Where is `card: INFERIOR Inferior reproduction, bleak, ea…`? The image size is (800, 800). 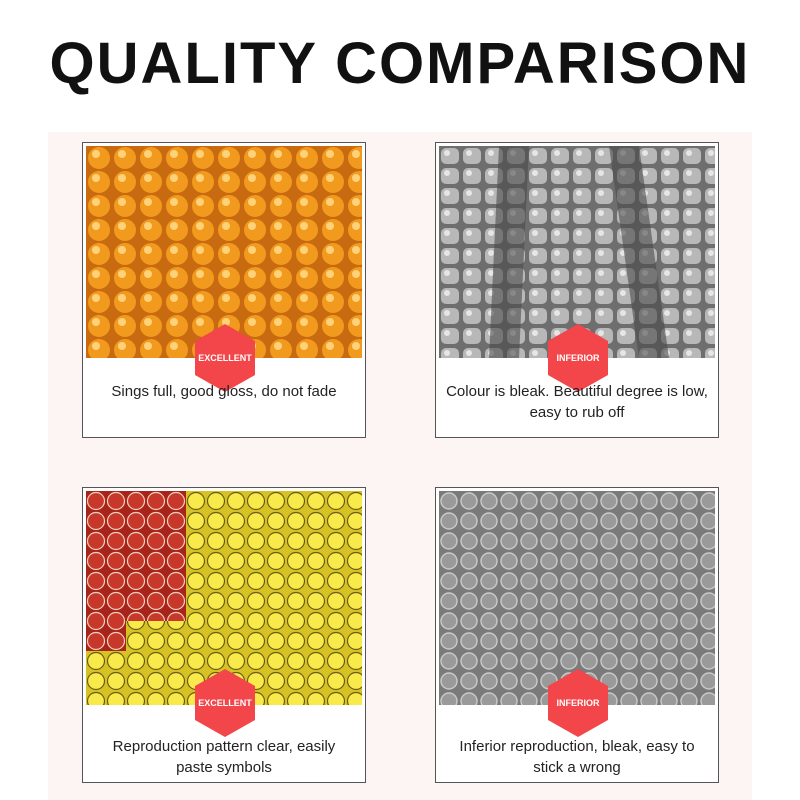 card: INFERIOR Inferior reproduction, bleak, ea… is located at coordinates (577, 635).